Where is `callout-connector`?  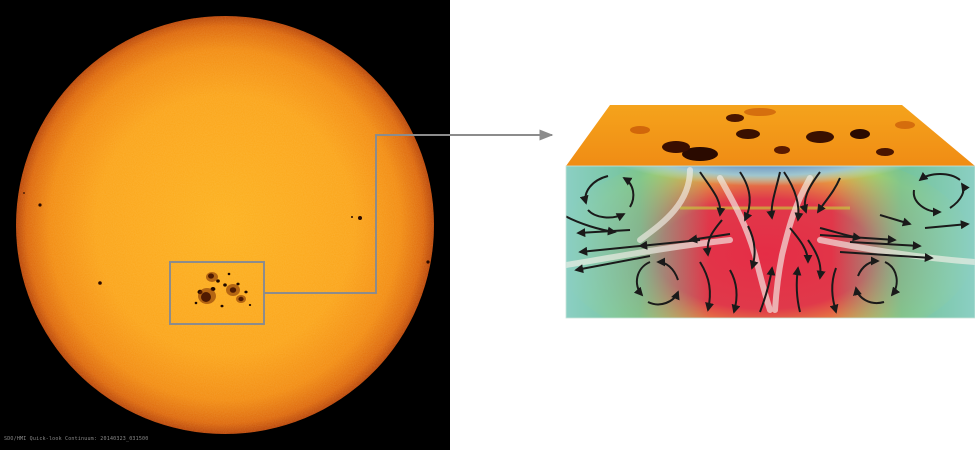
callout-connector is located at coordinates (409, 211).